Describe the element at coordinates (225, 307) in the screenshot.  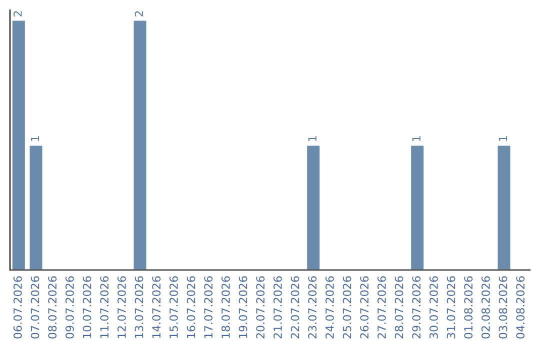
I see `x-tick-label: 18.07.2026` at that location.